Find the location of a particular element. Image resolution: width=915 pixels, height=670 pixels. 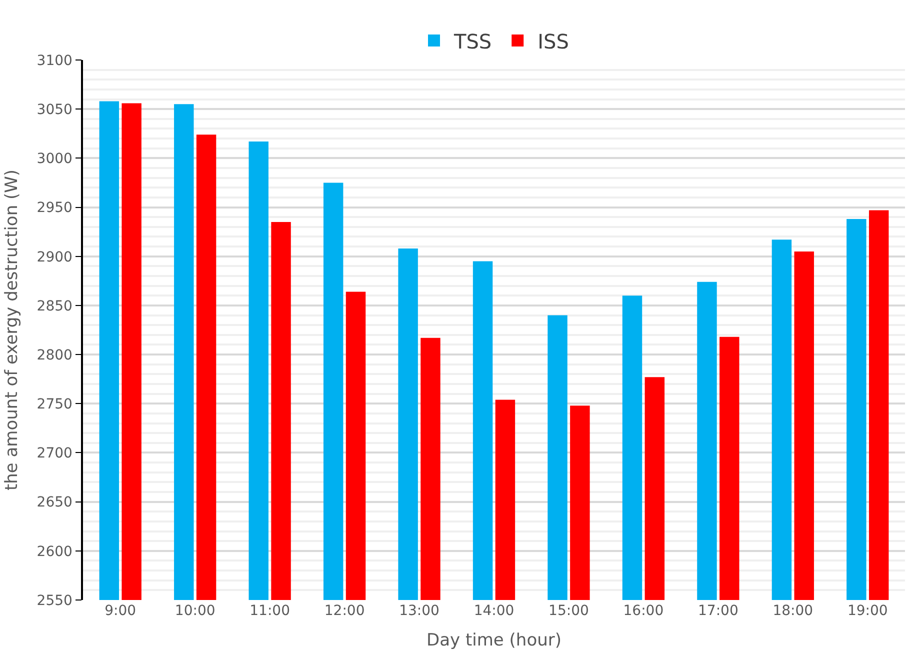

x-tick-label: 14:00 is located at coordinates (494, 611).